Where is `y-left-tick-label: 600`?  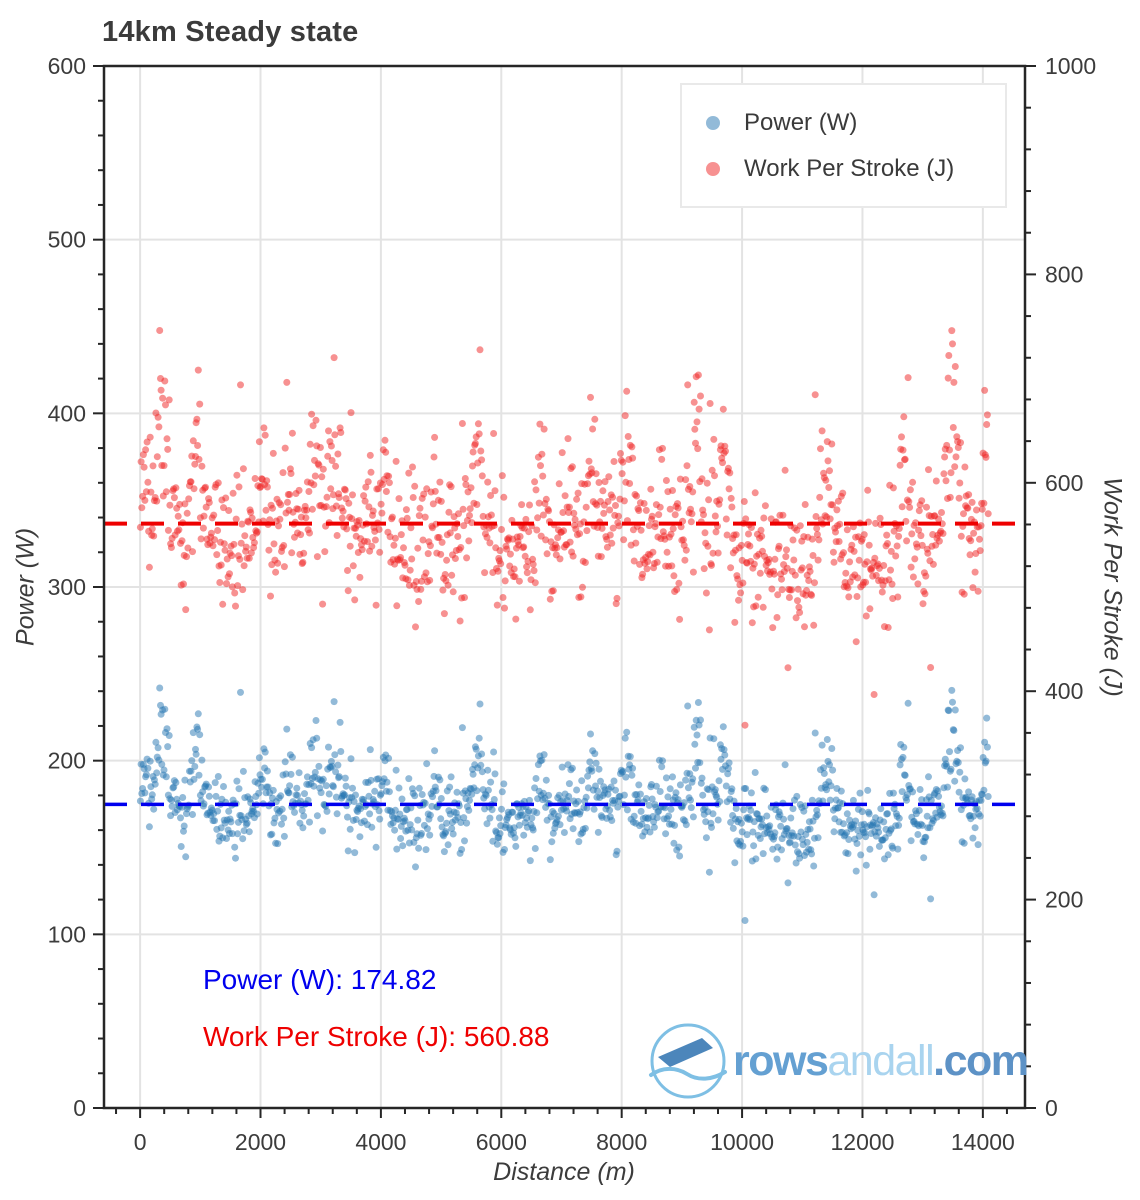 y-left-tick-label: 600 is located at coordinates (67, 66).